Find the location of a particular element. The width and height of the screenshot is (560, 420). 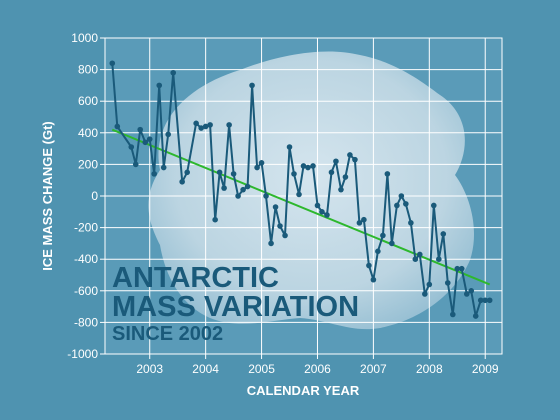

x-tick-label: 2008 is located at coordinates (429, 369).